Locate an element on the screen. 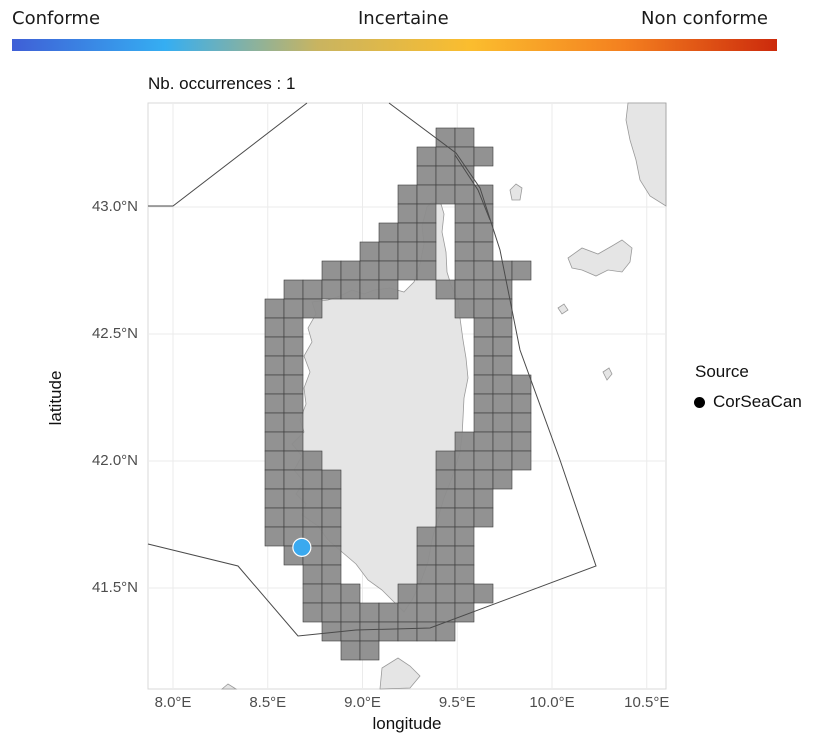 The image size is (824, 736). x-tick-label: 8.5°E is located at coordinates (268, 702).